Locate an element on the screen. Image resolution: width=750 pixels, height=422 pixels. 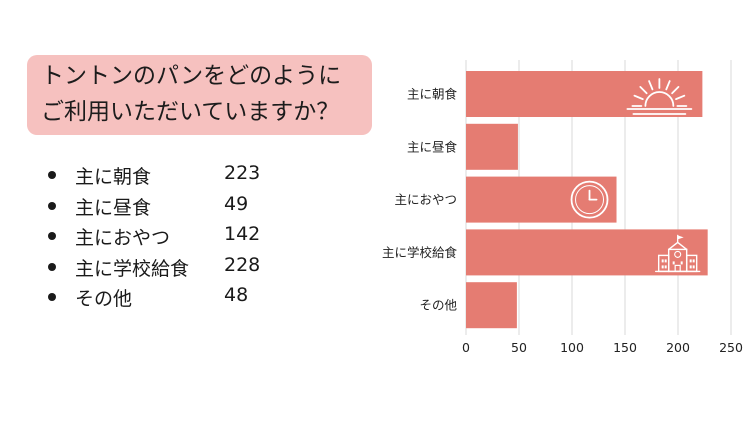
category-label: 主に昼食 is located at coordinates (432, 146).